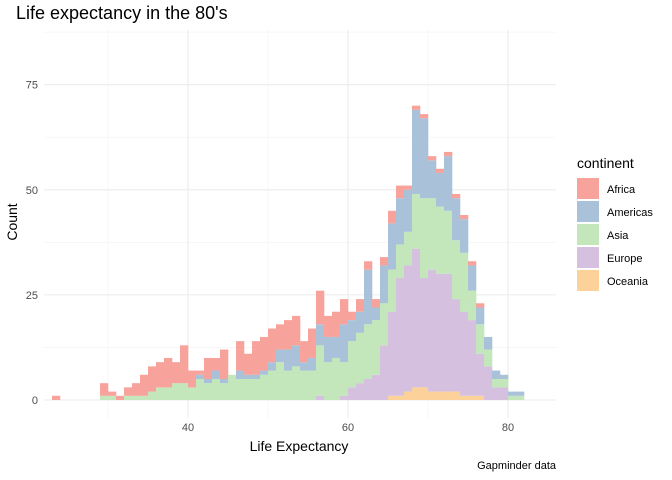 The width and height of the screenshot is (672, 480). I want to click on legend-label-oceania: Oceania, so click(628, 282).